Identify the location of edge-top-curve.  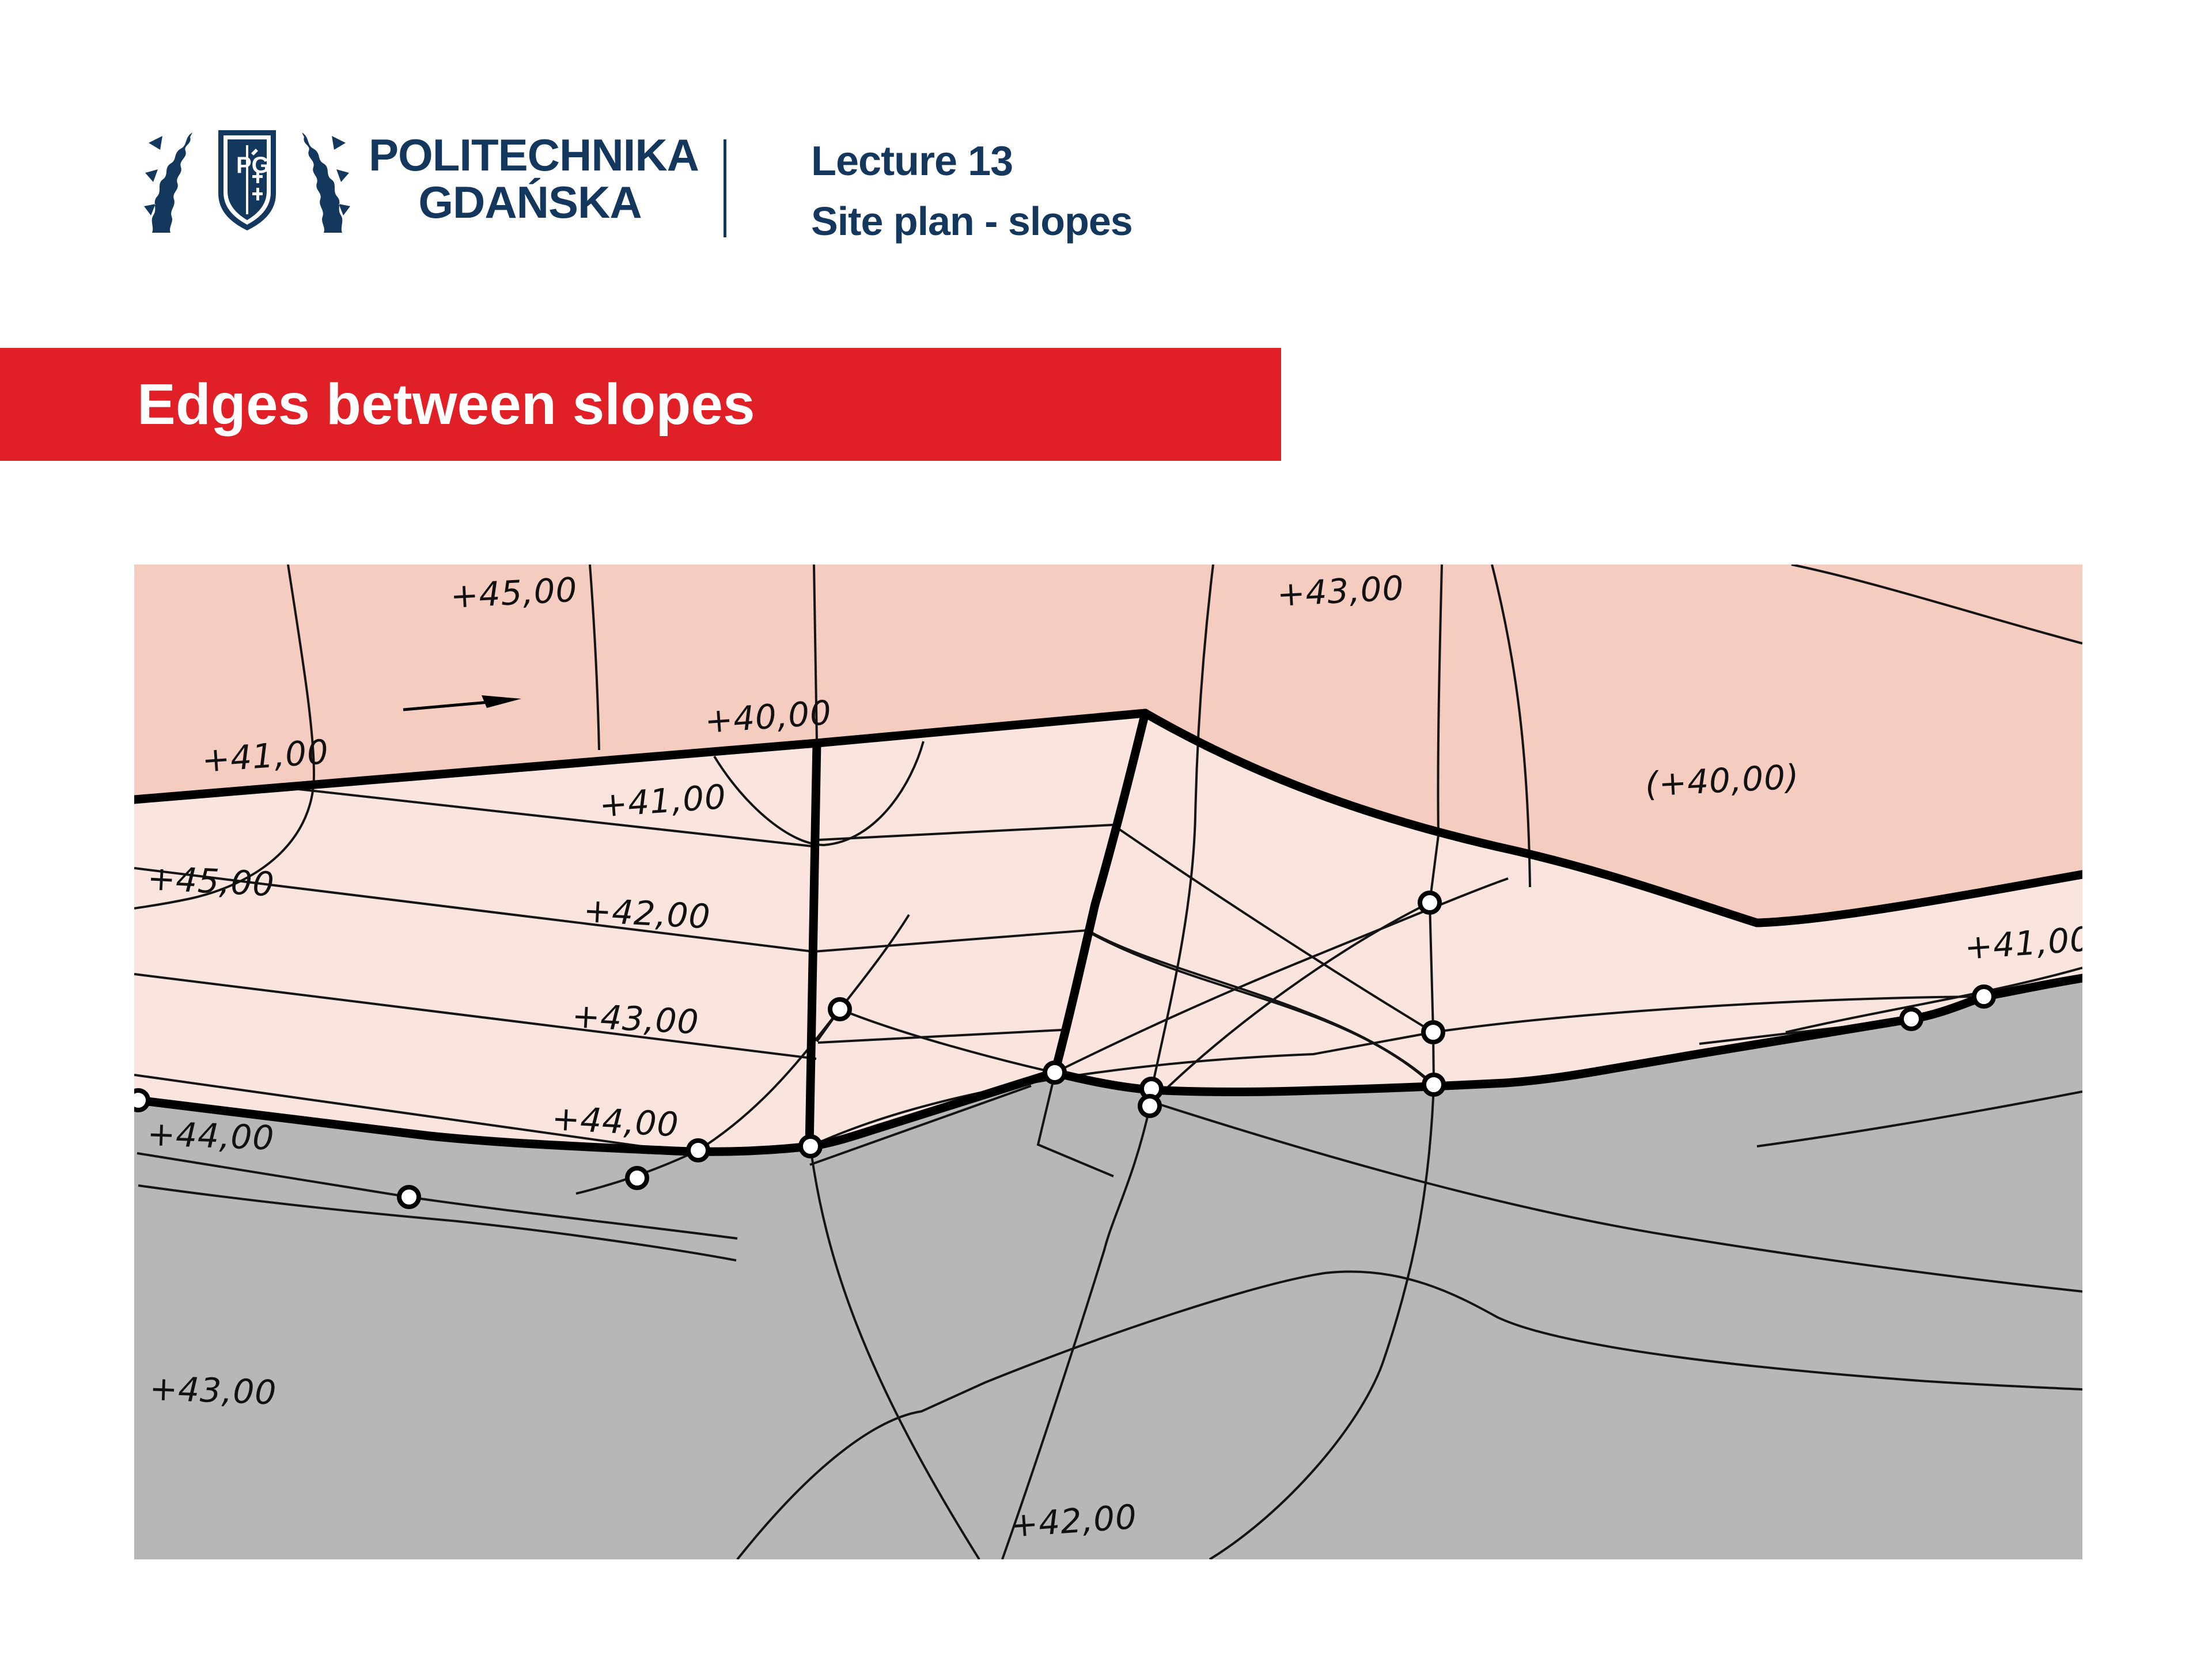
(1611, 818).